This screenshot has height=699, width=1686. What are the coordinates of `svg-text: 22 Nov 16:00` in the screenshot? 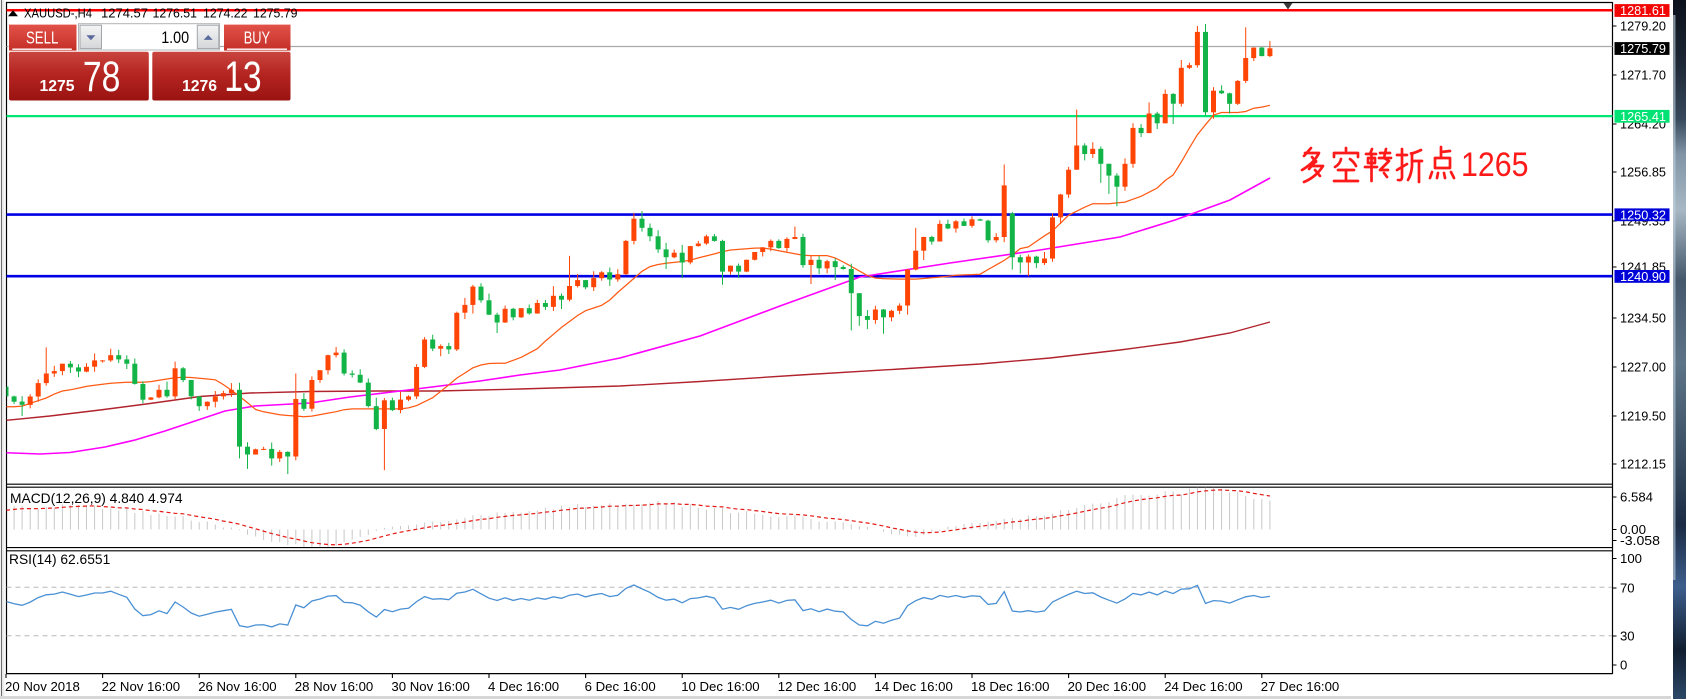 It's located at (141, 686).